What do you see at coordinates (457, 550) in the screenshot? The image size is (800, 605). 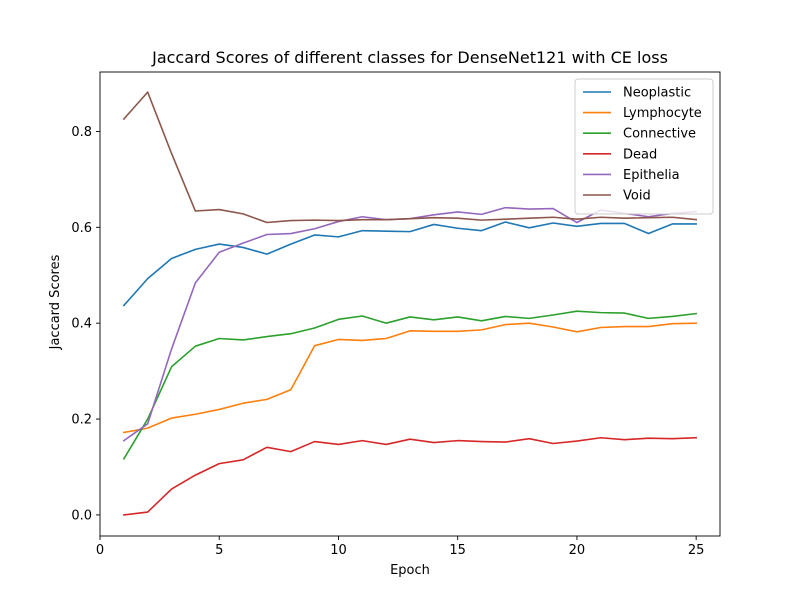 I see `x-tick-label: 15` at bounding box center [457, 550].